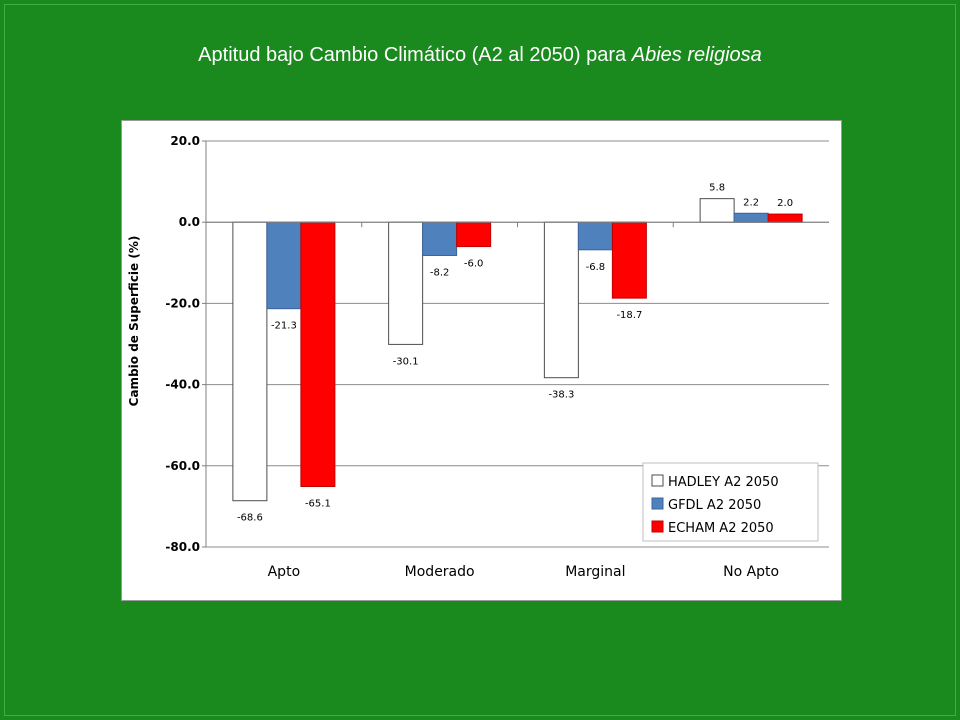 Image resolution: width=960 pixels, height=720 pixels. Describe the element at coordinates (785, 203) in the screenshot. I see `data-label: 2.0` at that location.